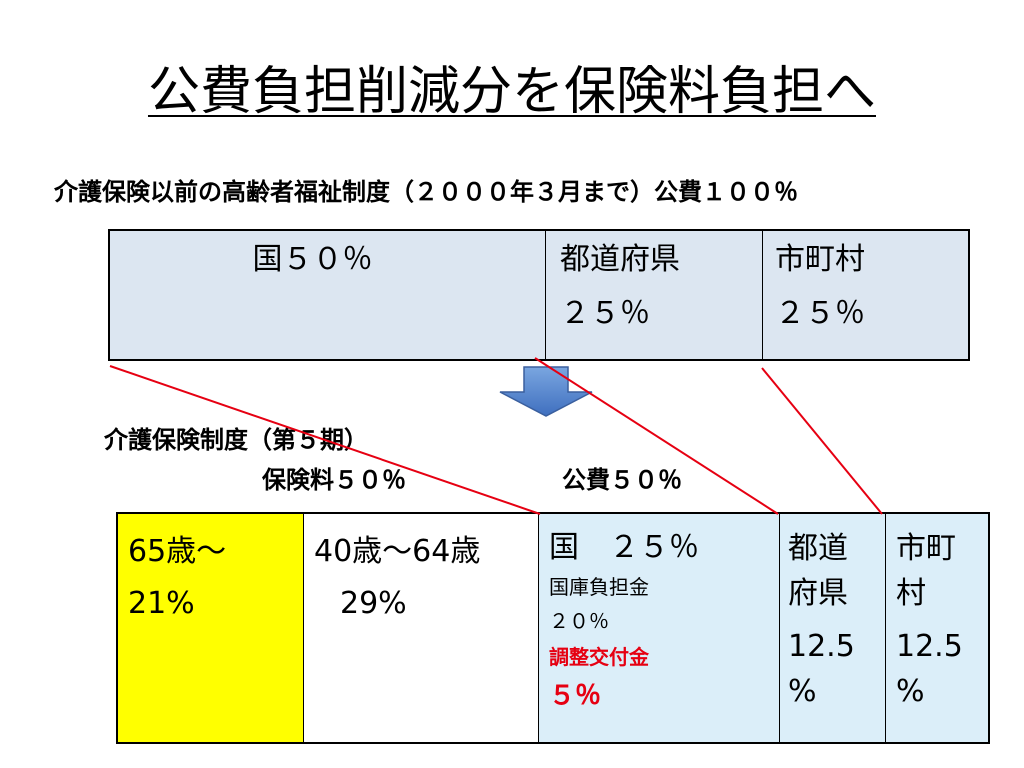  What do you see at coordinates (654, 295) in the screenshot?
I see `top-cell-prefecture: 都道府県 ２５％` at bounding box center [654, 295].